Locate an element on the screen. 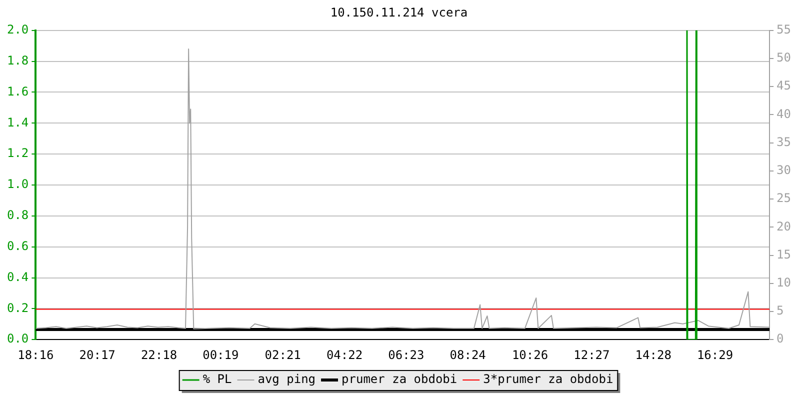 The height and width of the screenshot is (400, 800). x-tick-label: 14:28 is located at coordinates (653, 355).